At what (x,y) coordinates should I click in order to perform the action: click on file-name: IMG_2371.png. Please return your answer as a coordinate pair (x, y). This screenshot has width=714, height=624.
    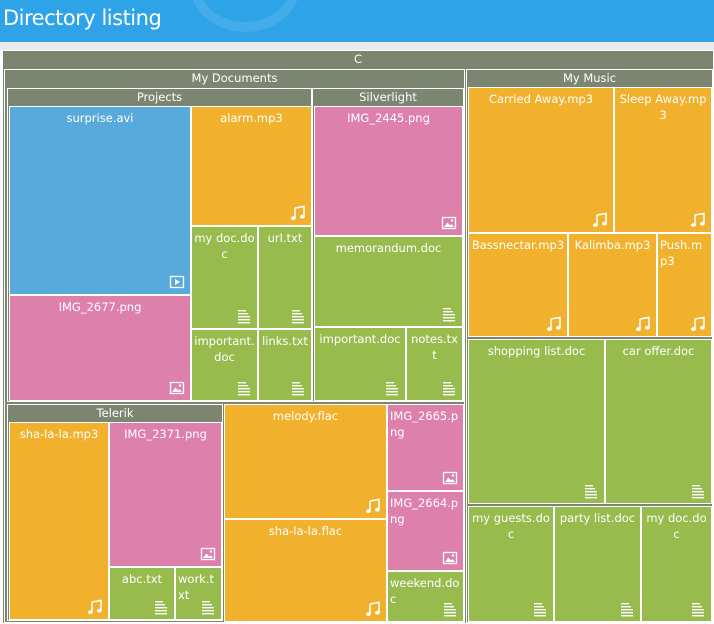
    Looking at the image, I should click on (165, 434).